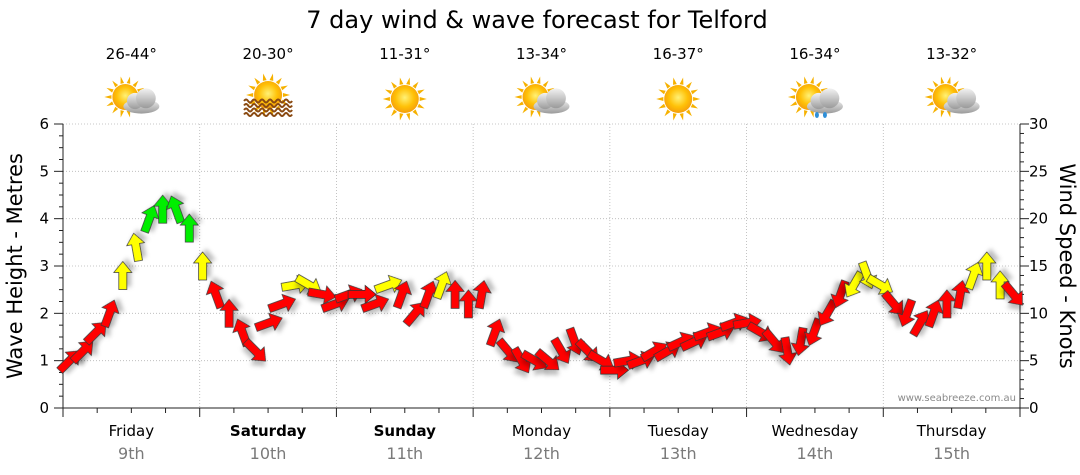  I want to click on y-left-tick-label: 0, so click(44, 408).